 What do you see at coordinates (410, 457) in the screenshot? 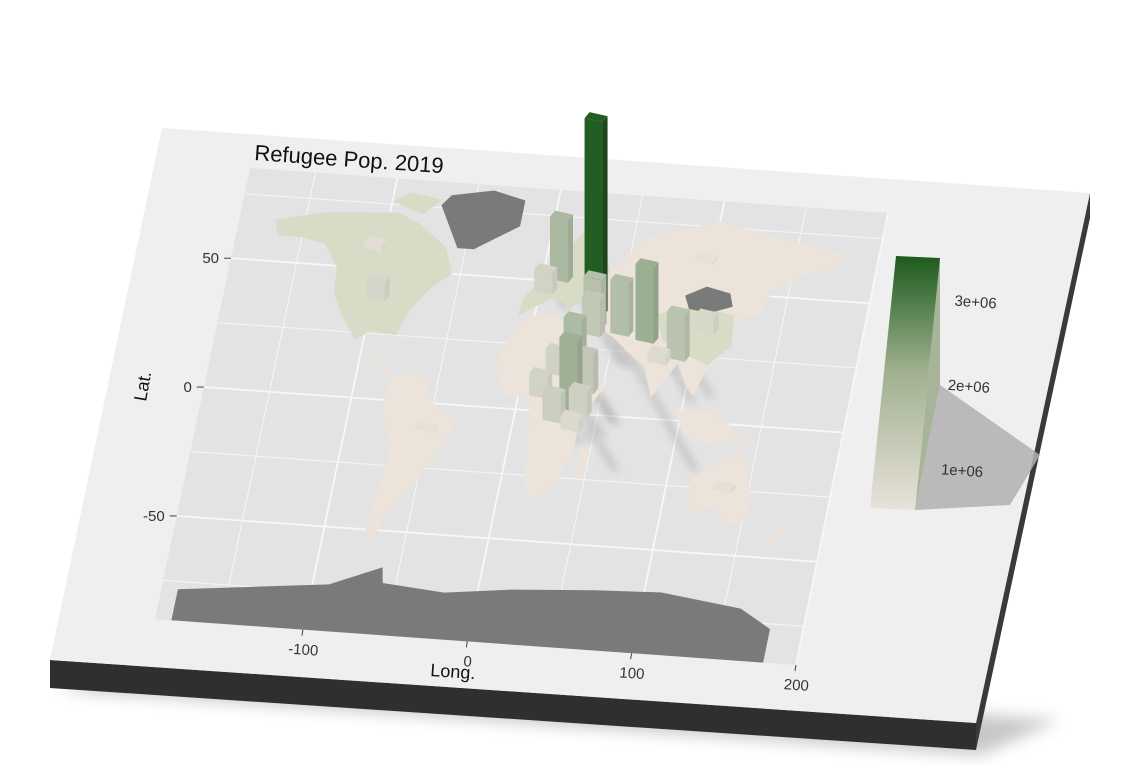
I see `south-america` at bounding box center [410, 457].